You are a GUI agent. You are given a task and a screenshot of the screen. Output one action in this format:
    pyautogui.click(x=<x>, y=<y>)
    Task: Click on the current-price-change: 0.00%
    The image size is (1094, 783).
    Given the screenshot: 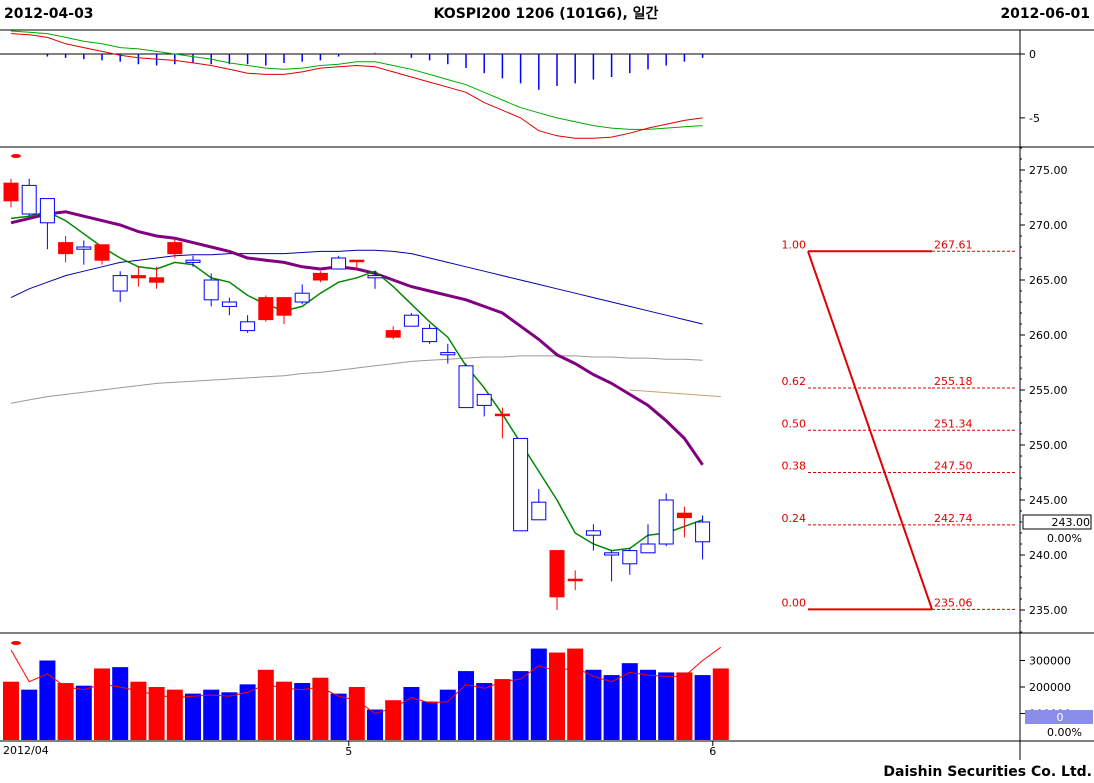 What is the action you would take?
    pyautogui.click(x=1064, y=538)
    